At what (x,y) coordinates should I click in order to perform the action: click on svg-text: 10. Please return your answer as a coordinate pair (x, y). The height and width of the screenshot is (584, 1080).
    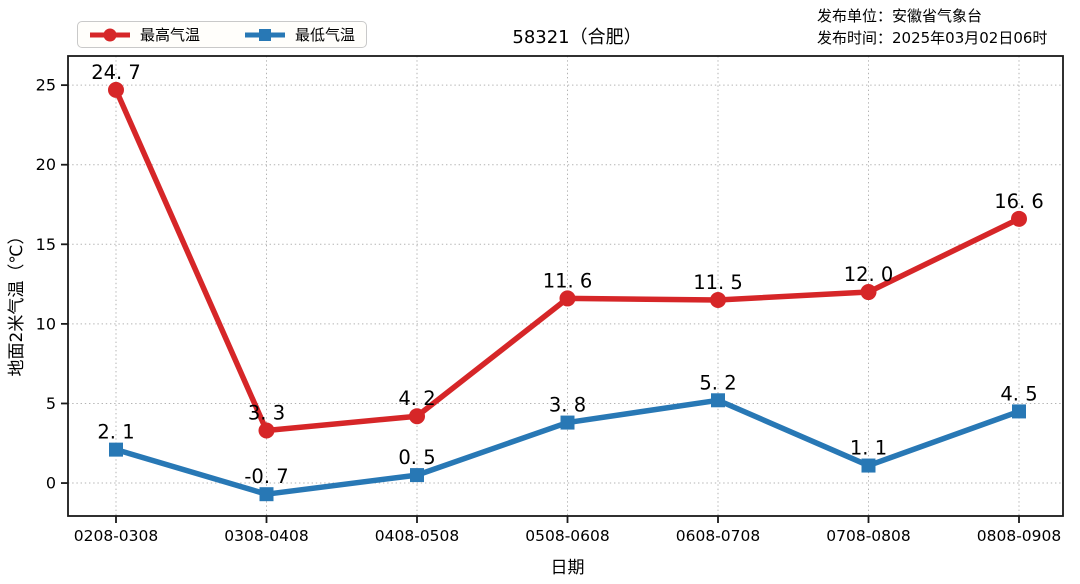
    Looking at the image, I should click on (46, 323).